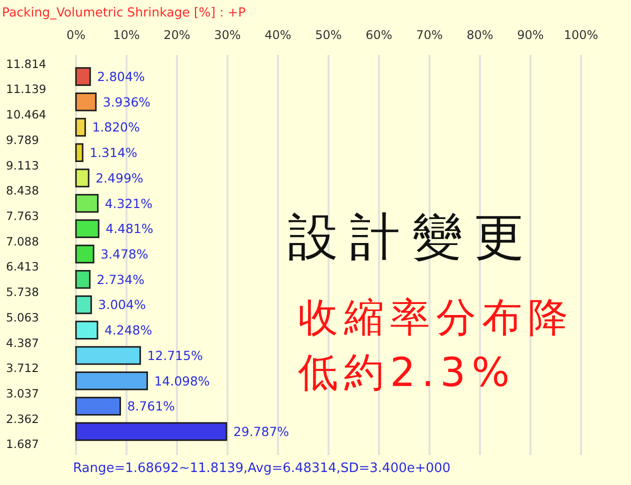 The height and width of the screenshot is (485, 631). I want to click on y-tick-label: 1.687, so click(22, 444).